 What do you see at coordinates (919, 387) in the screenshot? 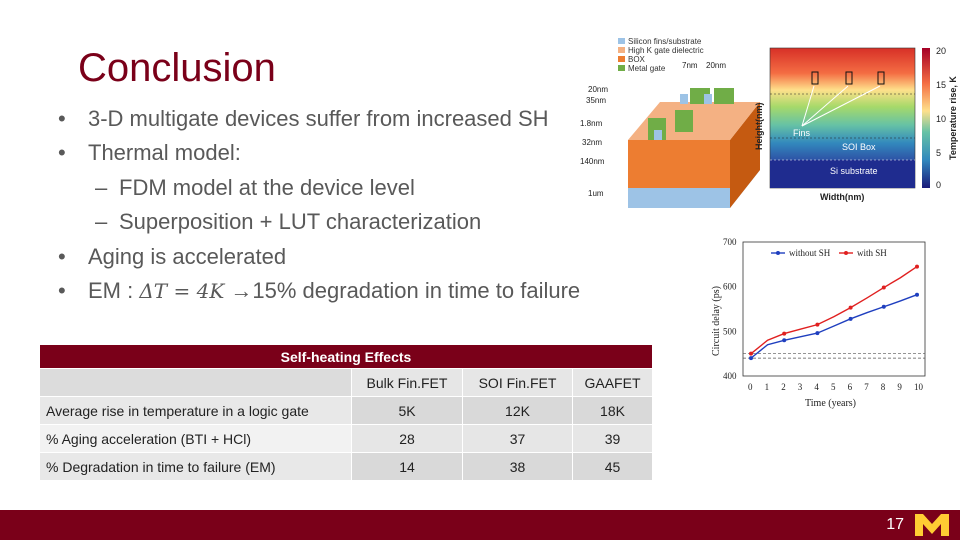
I see `x-tick-label: 10` at bounding box center [919, 387].